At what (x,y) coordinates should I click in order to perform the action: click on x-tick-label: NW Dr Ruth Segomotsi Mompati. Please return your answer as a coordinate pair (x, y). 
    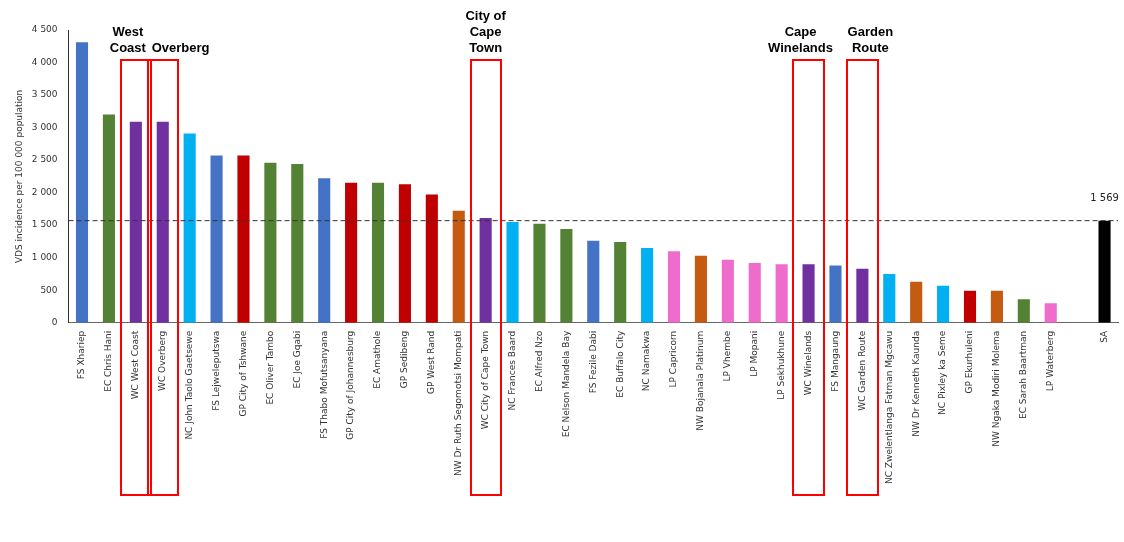
    Looking at the image, I should click on (458, 403).